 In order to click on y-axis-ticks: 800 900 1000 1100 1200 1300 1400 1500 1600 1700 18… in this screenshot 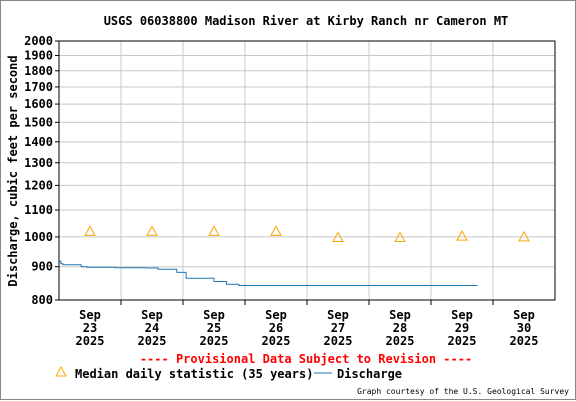, I will do `click(41, 170)`.